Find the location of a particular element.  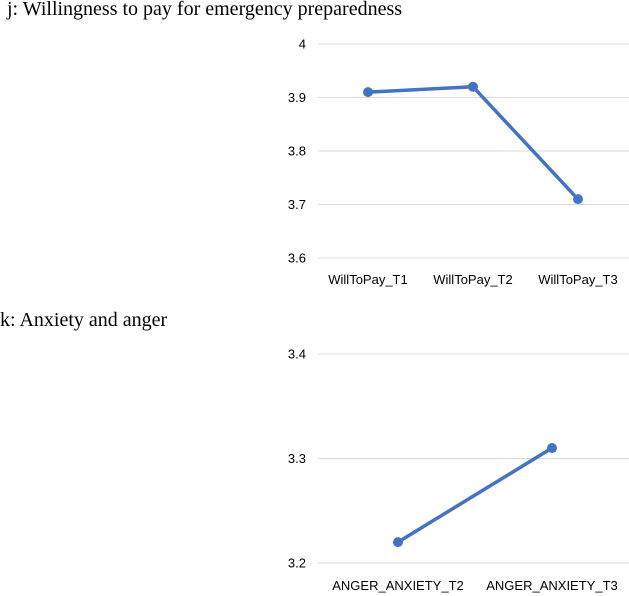

y-tick-label-willingness-2: 3.8 is located at coordinates (297, 151).